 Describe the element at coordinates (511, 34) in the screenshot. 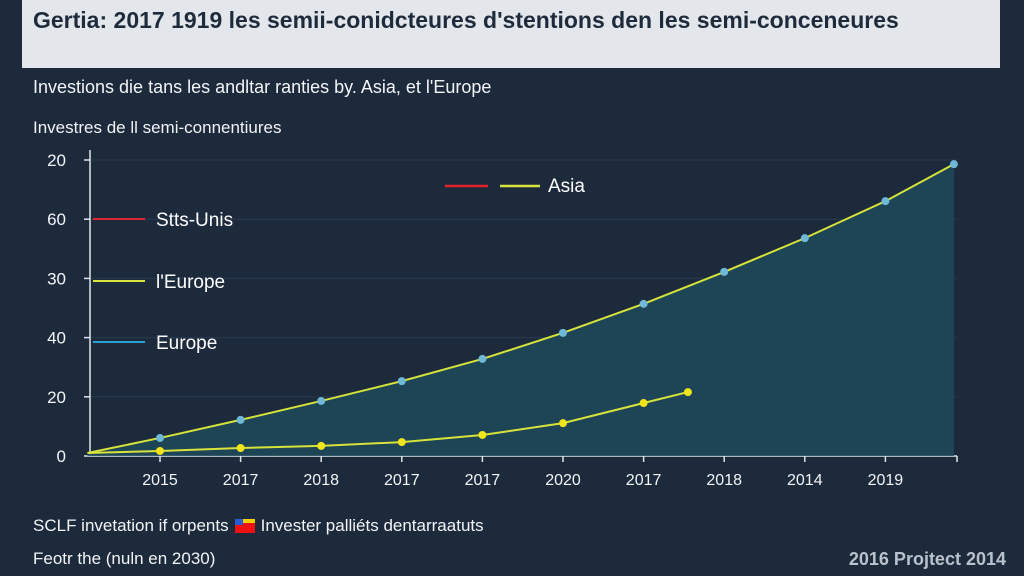

I see `title-banner` at that location.